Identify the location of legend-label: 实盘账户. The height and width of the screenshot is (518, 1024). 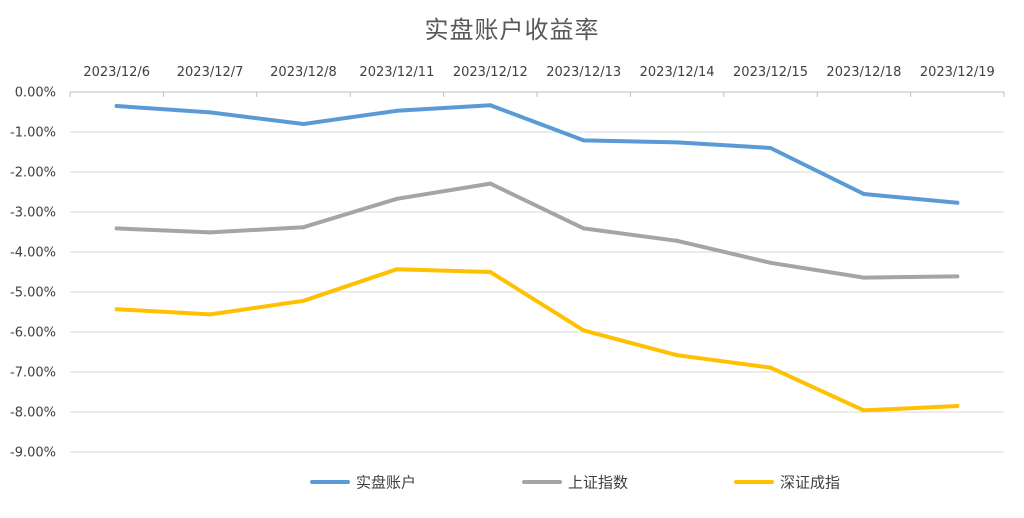
(386, 483).